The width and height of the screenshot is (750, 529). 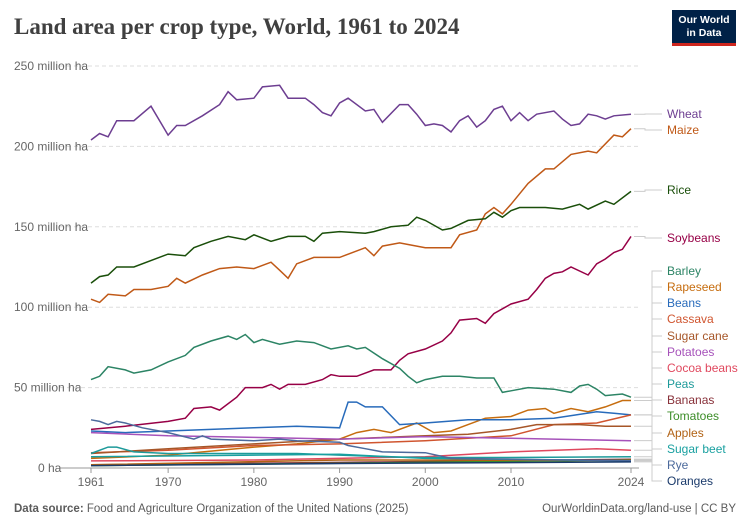 What do you see at coordinates (361, 237) in the screenshot?
I see `series-line-rice` at bounding box center [361, 237].